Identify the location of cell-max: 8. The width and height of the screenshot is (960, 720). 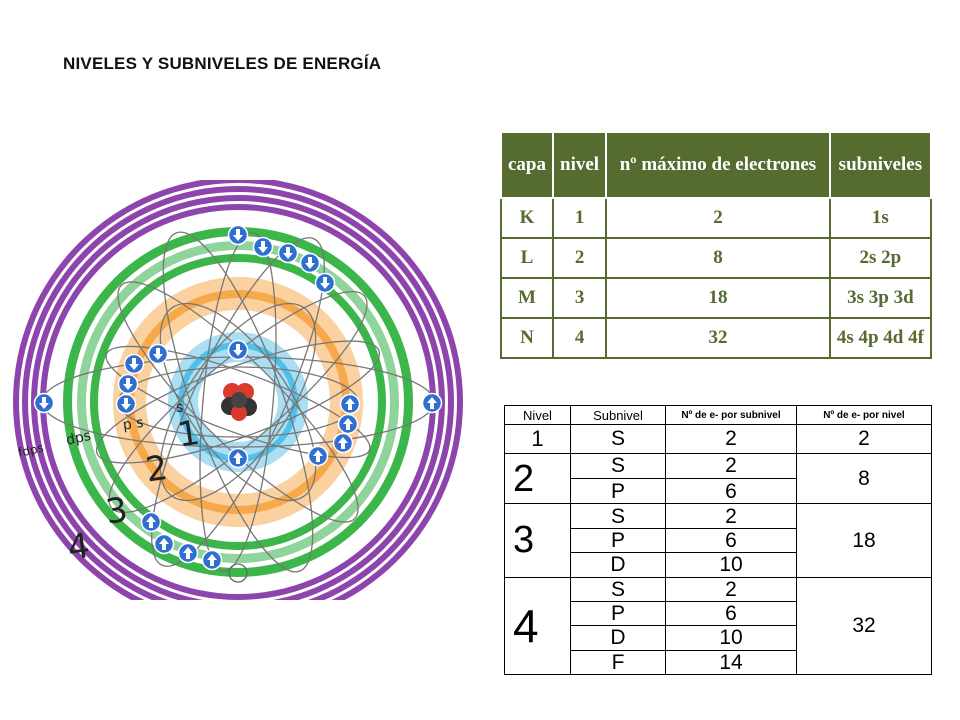
(718, 258).